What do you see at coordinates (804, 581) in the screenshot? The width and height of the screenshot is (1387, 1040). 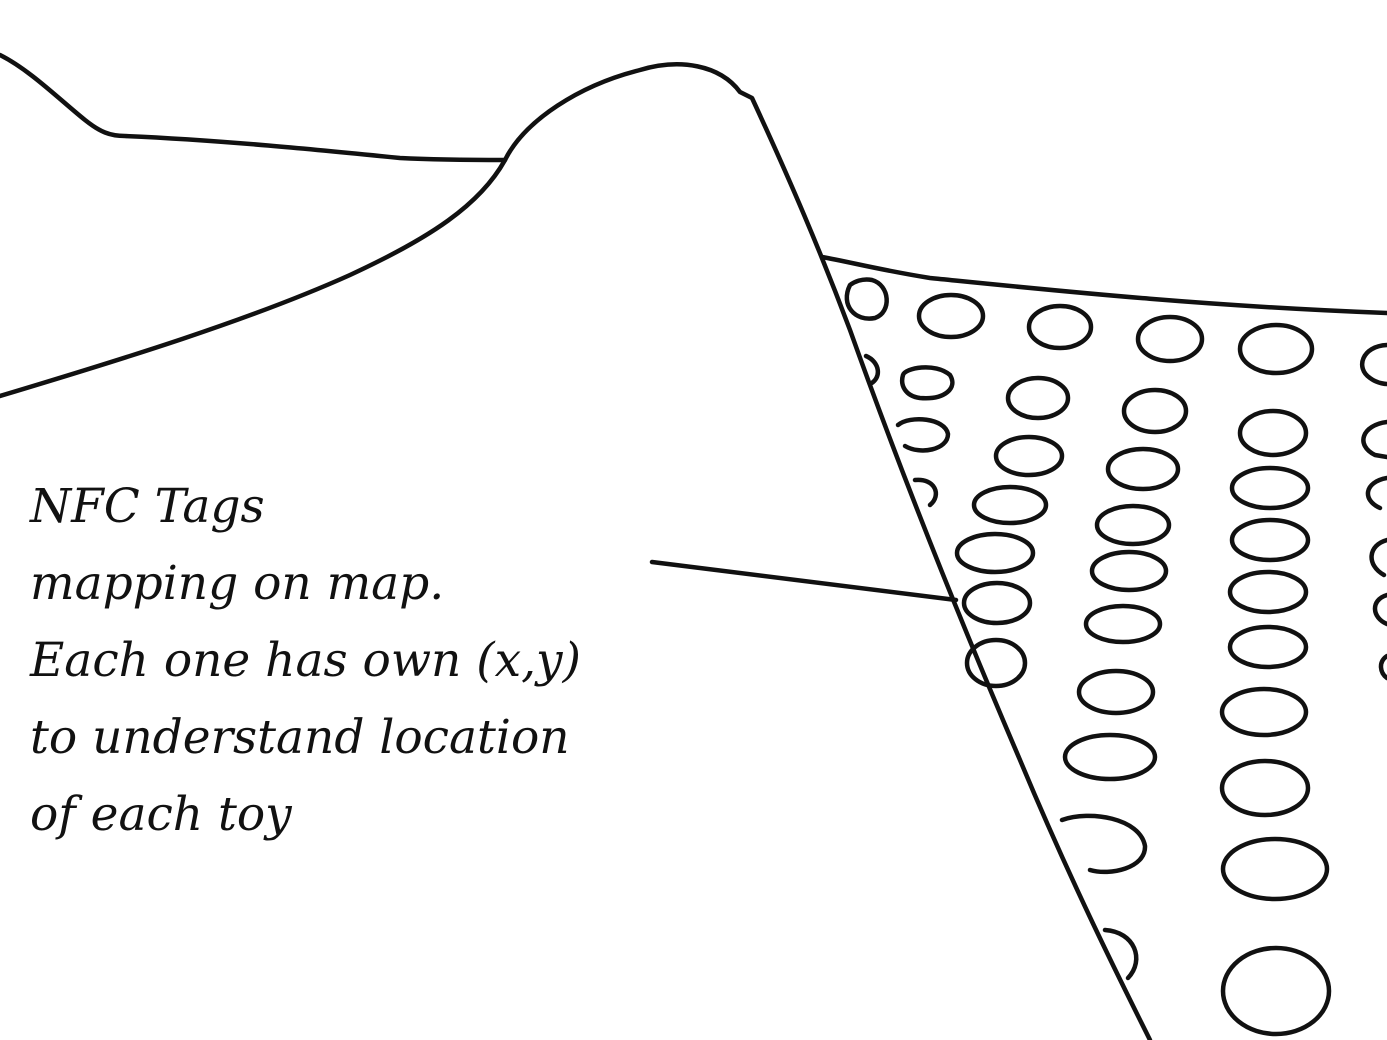 I see `pointer-line` at bounding box center [804, 581].